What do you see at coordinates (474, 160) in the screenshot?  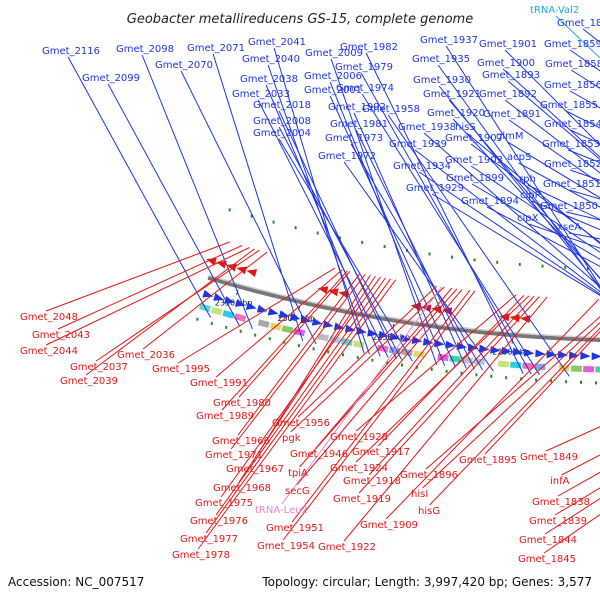 I see `gene-label-gmet-1903: Gmet_1903` at bounding box center [474, 160].